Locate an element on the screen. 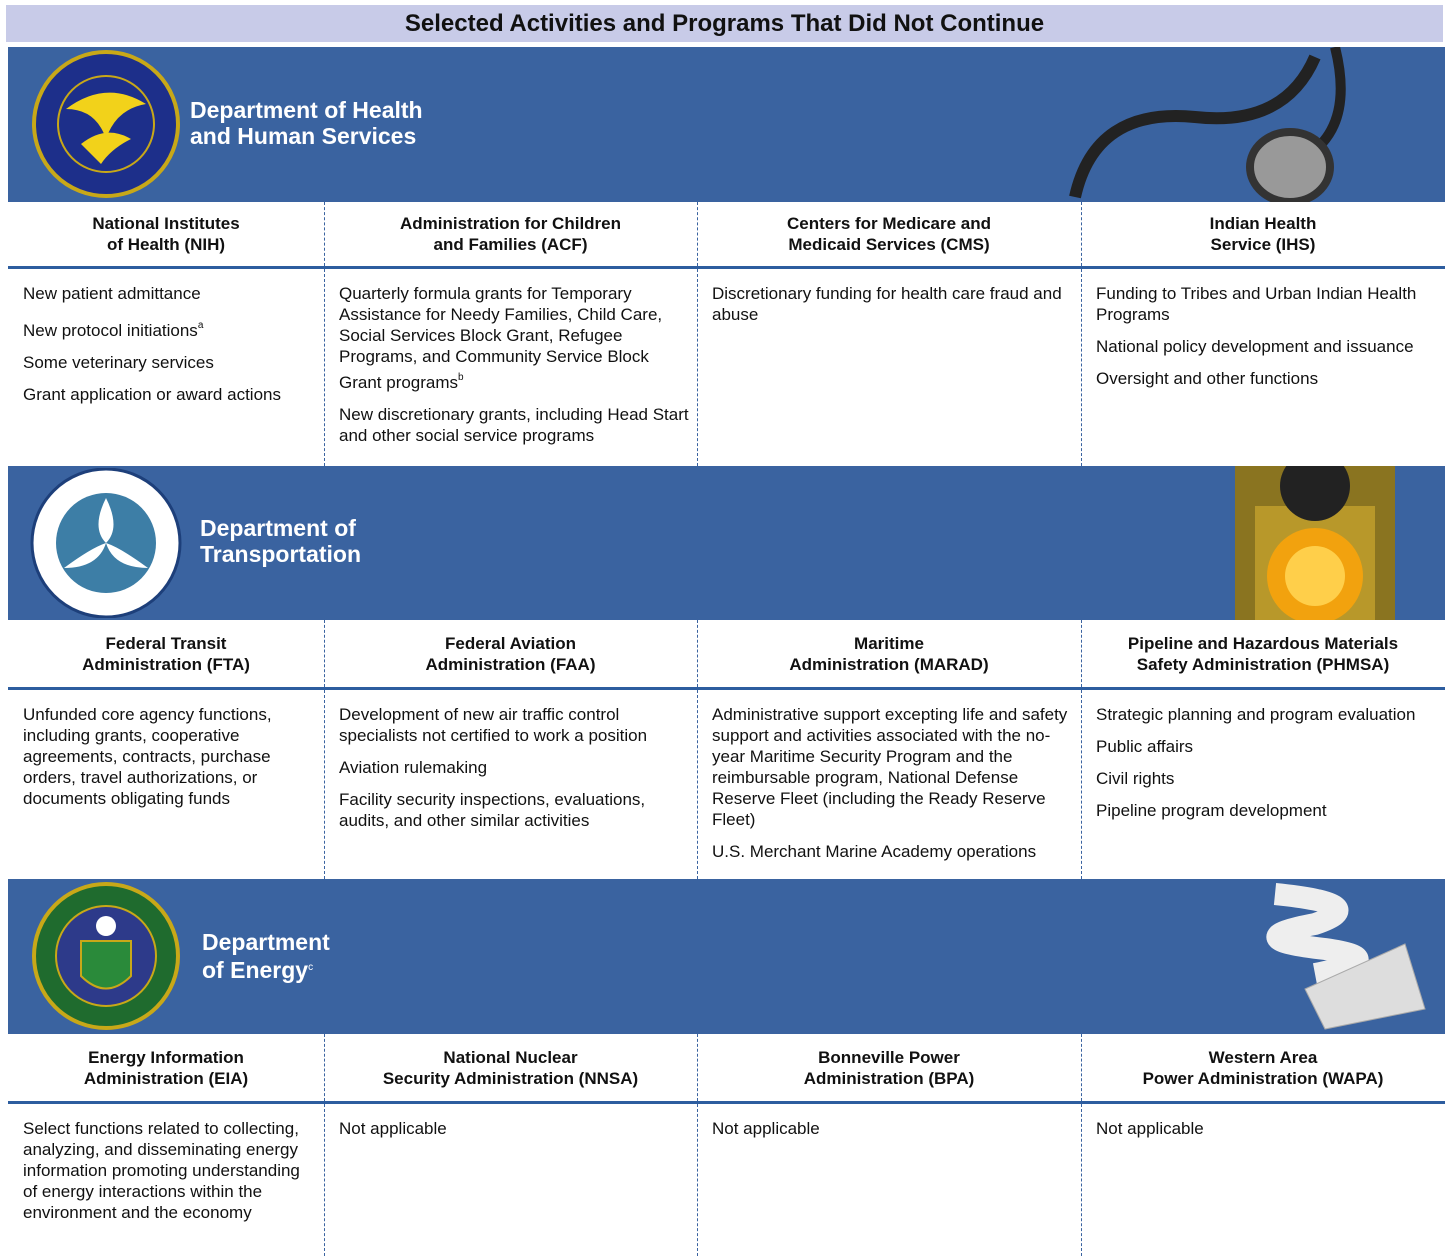  activity-item: Pipeline program development is located at coordinates (1211, 810).